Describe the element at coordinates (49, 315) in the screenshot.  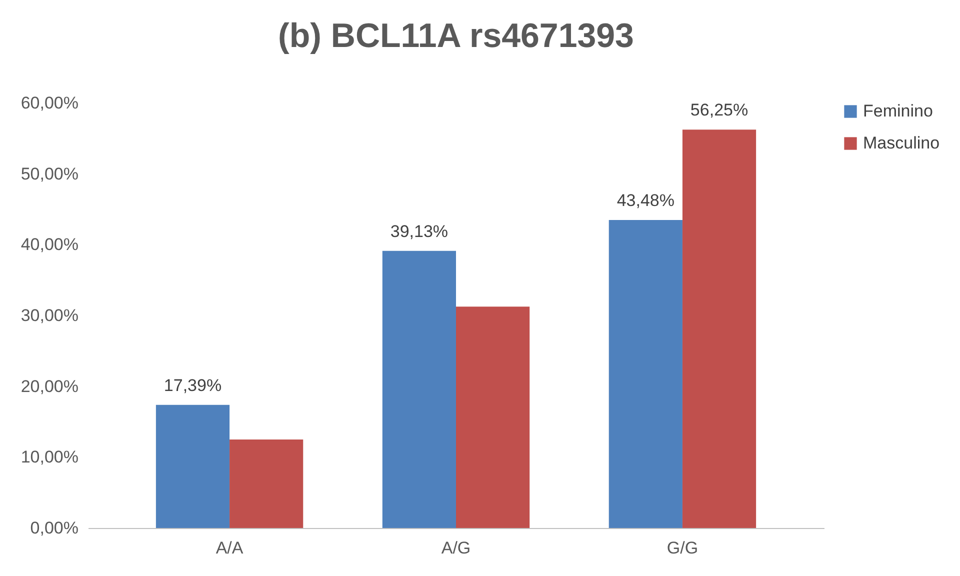
I see `y-tick-label: 30,00%` at that location.